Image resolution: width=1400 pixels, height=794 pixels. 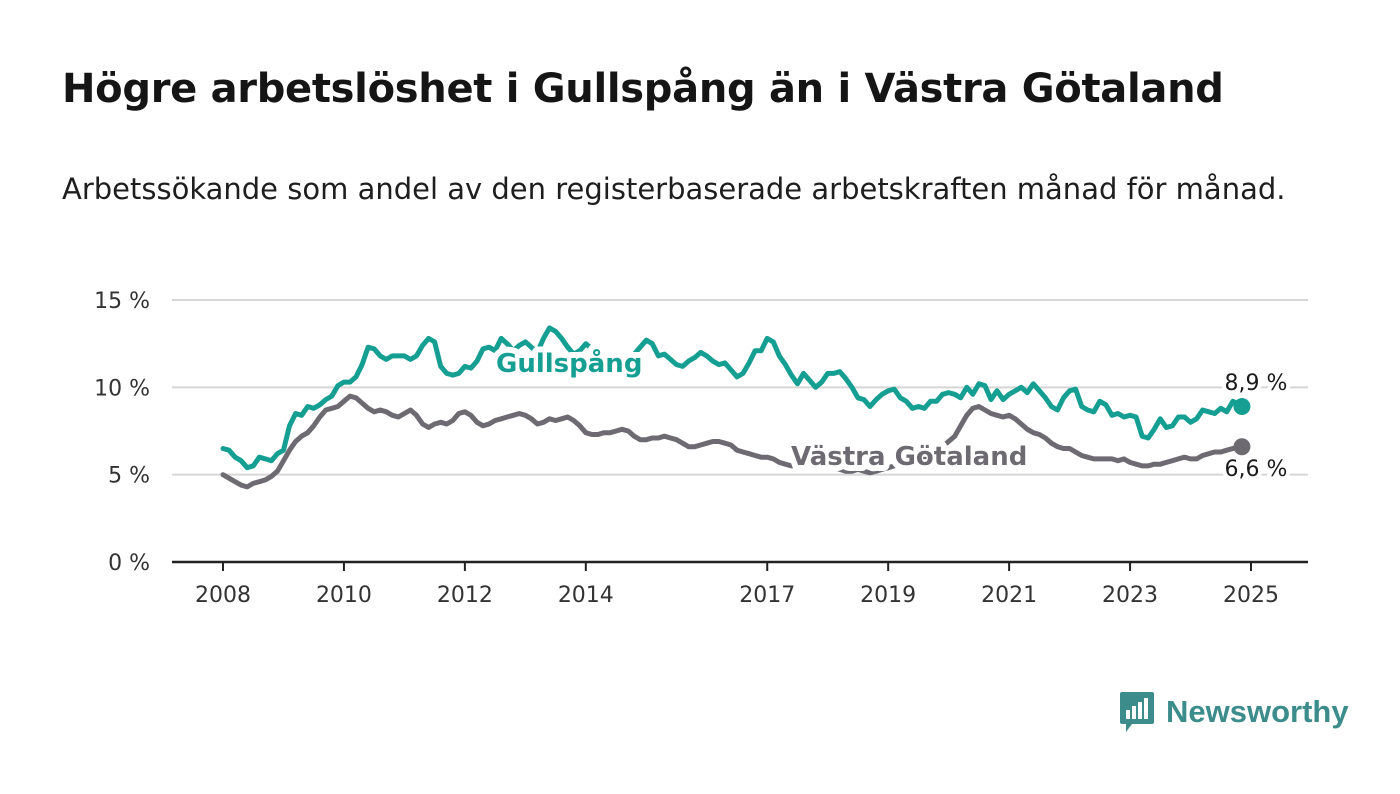 What do you see at coordinates (465, 595) in the screenshot?
I see `x-tick-label: 2012` at bounding box center [465, 595].